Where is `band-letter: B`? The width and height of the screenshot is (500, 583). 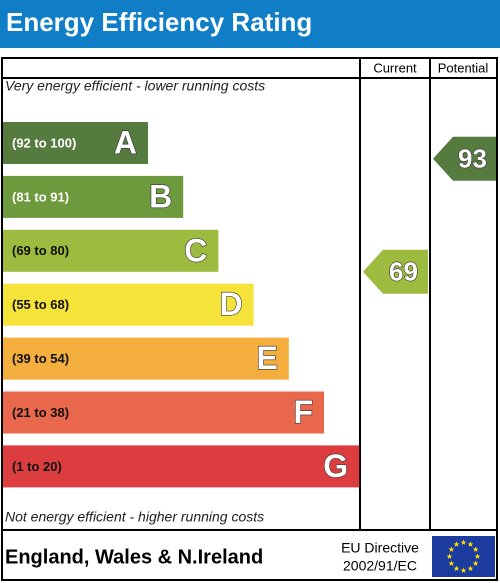
band-letter: B is located at coordinates (160, 196).